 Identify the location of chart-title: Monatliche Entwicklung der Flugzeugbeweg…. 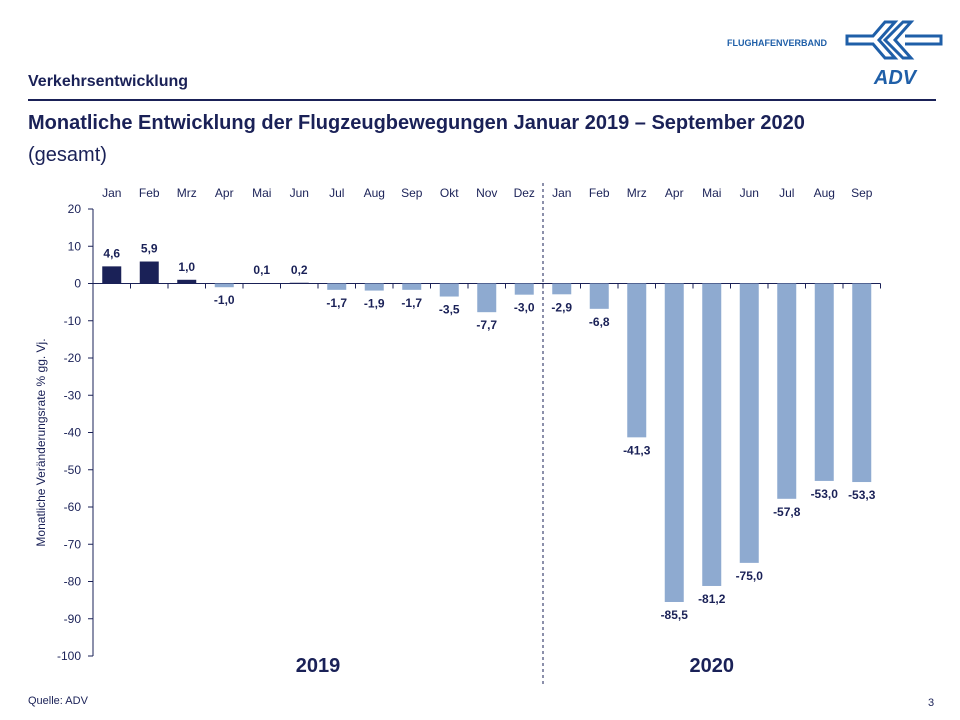
(416, 123).